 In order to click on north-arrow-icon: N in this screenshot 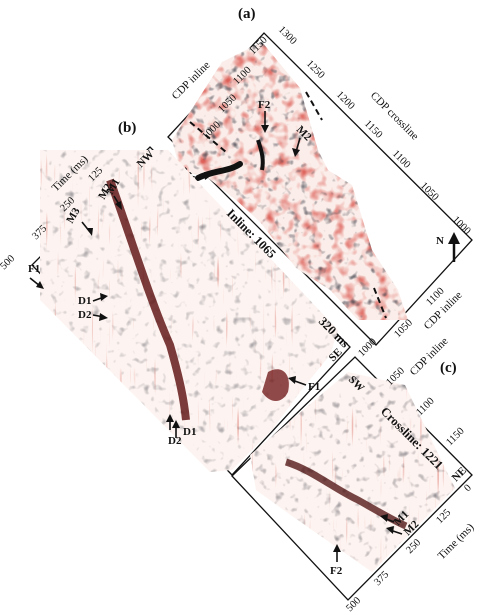, I will do `click(448, 247)`.